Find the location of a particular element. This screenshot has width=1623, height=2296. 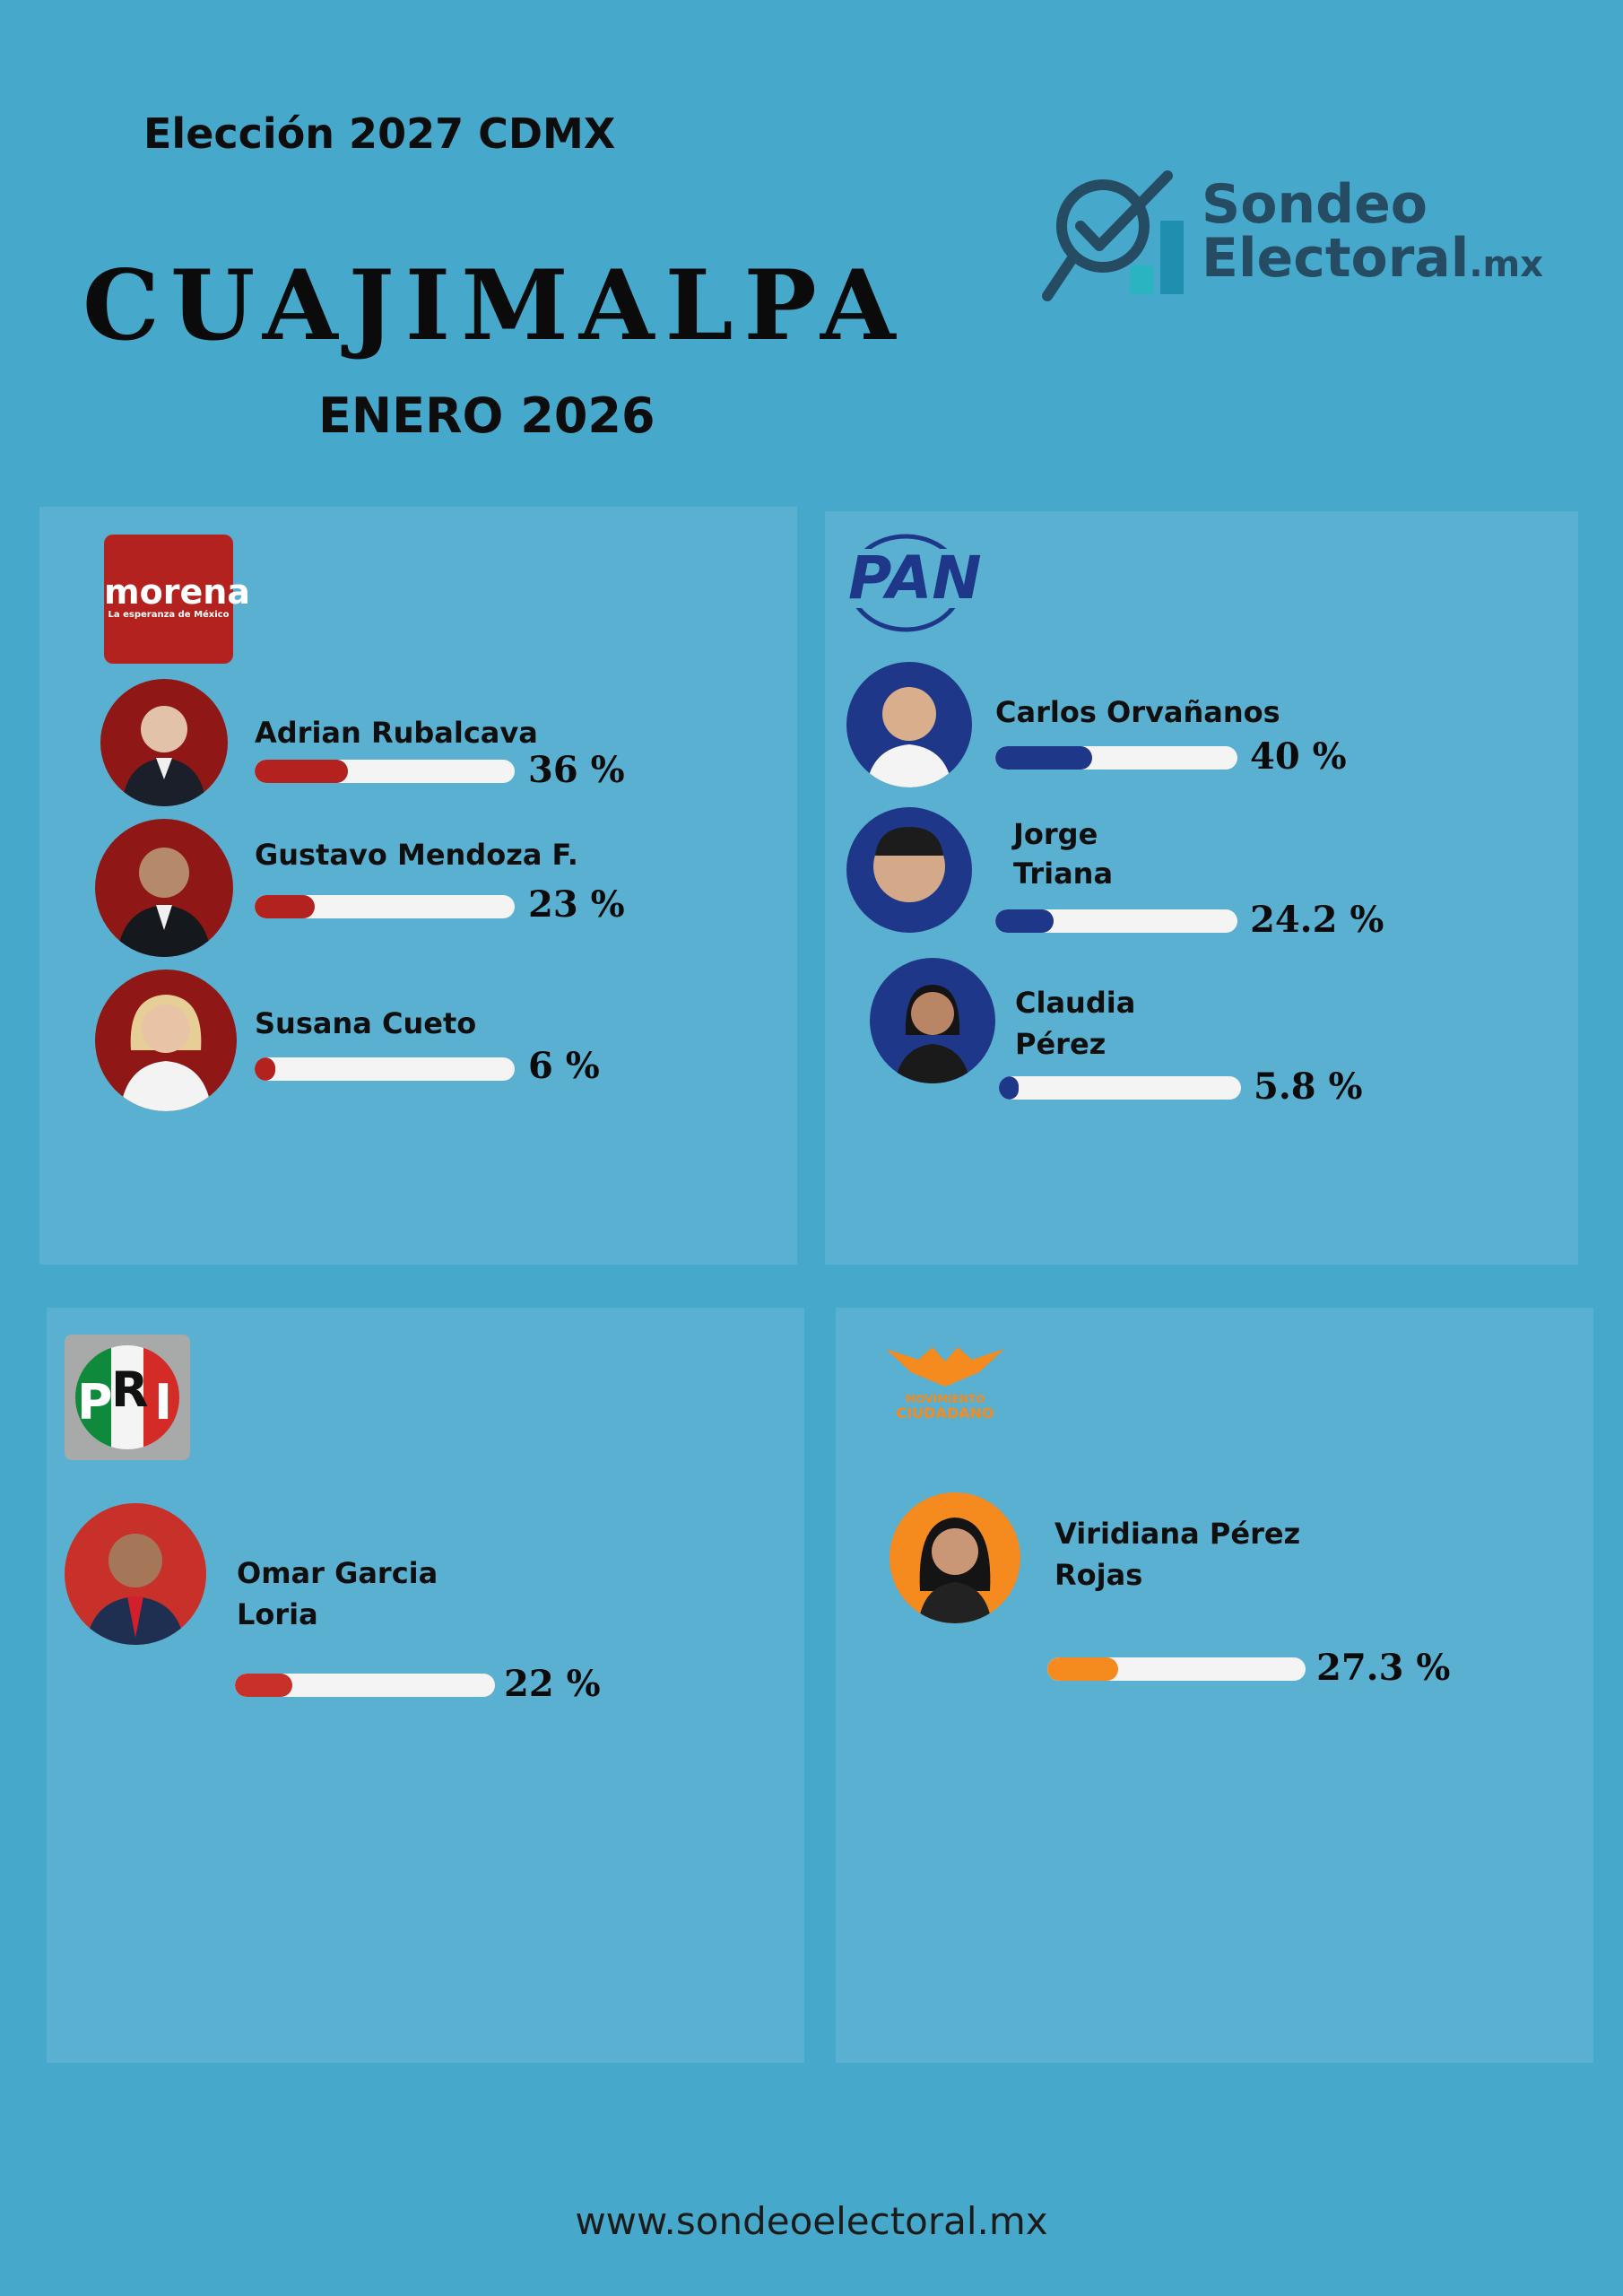

election-heading: Elección 2027 CDMX is located at coordinates (379, 133).